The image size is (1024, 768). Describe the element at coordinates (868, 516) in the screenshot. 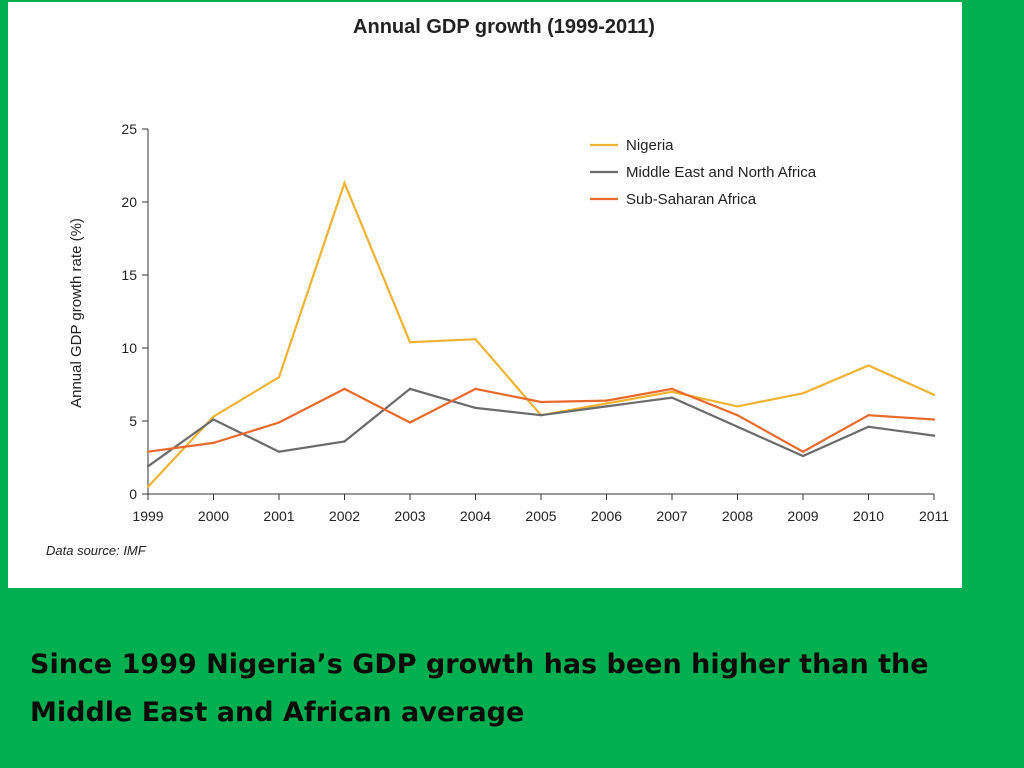

I see `x-tick-label: 2010` at that location.